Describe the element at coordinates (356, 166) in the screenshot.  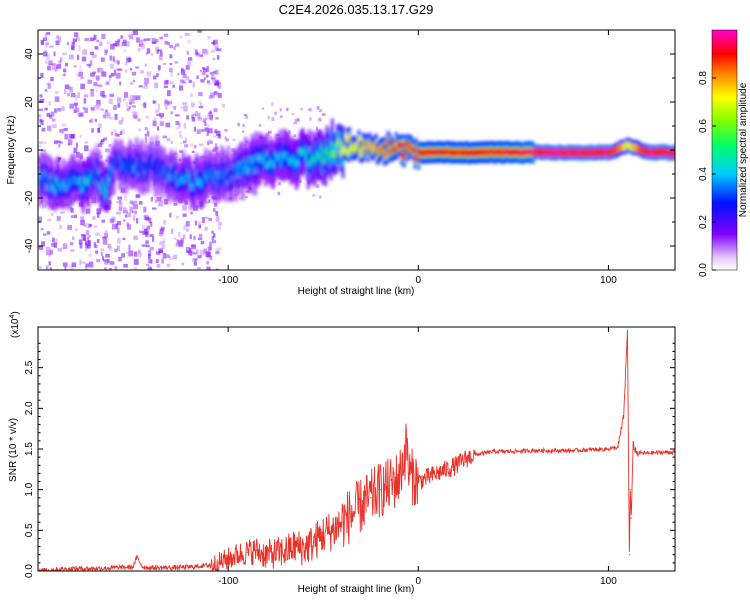
I see `spectrogram-ridge` at that location.